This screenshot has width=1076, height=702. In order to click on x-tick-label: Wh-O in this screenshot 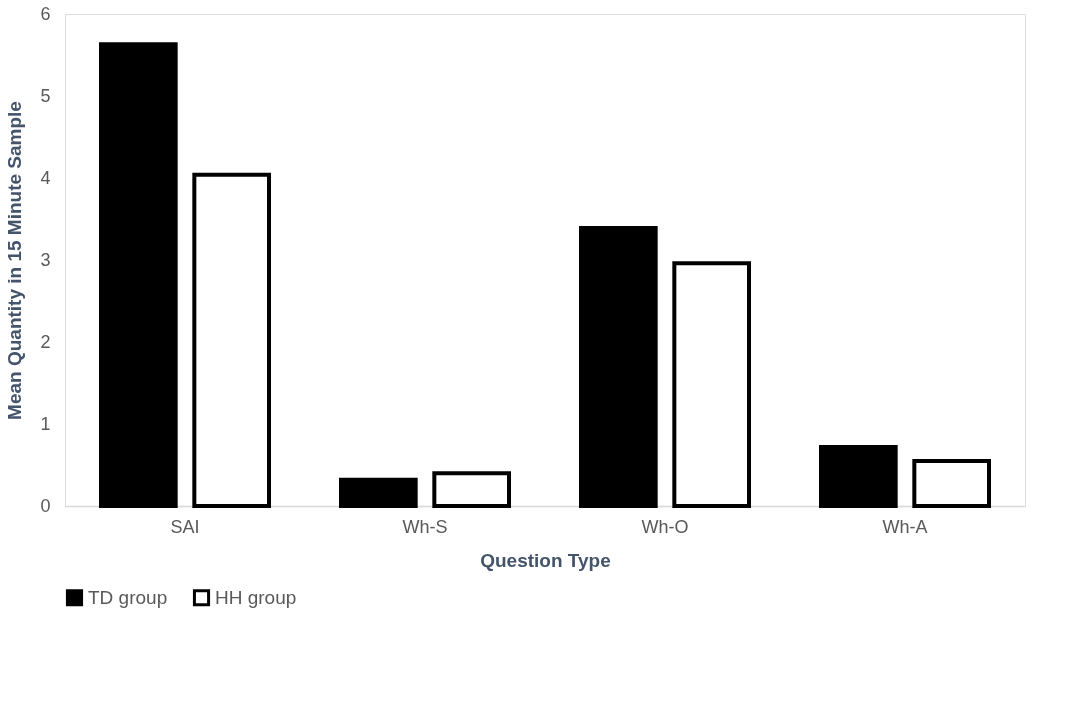, I will do `click(665, 526)`.